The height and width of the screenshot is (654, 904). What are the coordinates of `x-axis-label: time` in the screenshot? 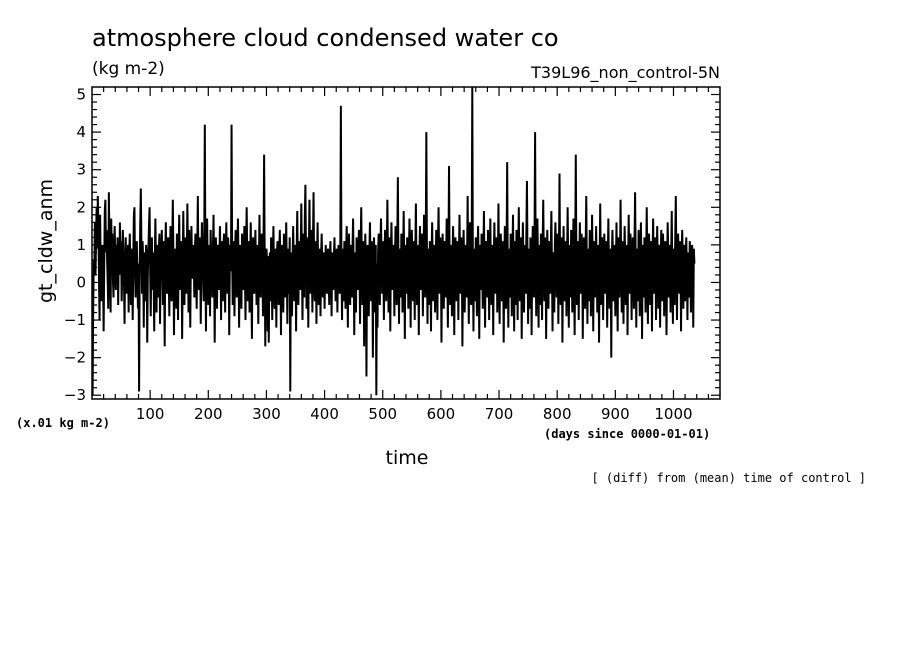 It's located at (407, 458).